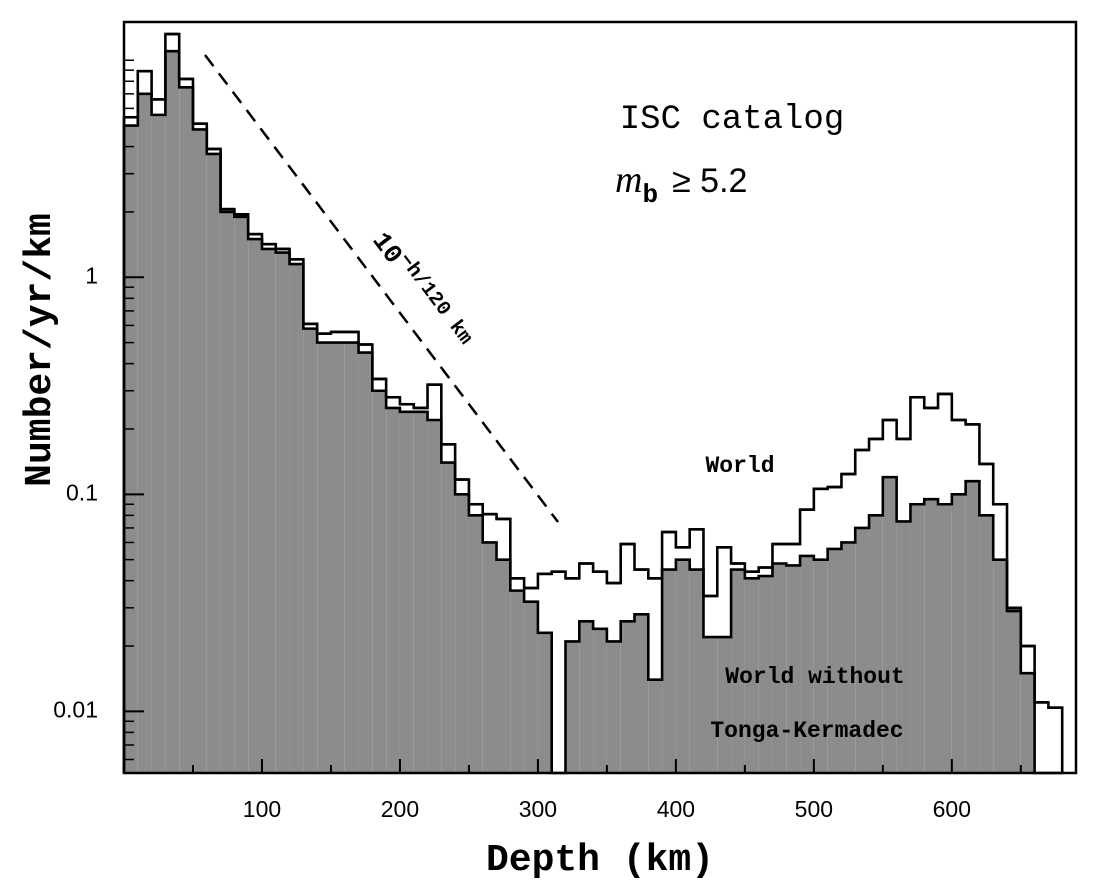 Image resolution: width=1094 pixels, height=888 pixels. What do you see at coordinates (262, 809) in the screenshot?
I see `x-tick-label: 100` at bounding box center [262, 809].